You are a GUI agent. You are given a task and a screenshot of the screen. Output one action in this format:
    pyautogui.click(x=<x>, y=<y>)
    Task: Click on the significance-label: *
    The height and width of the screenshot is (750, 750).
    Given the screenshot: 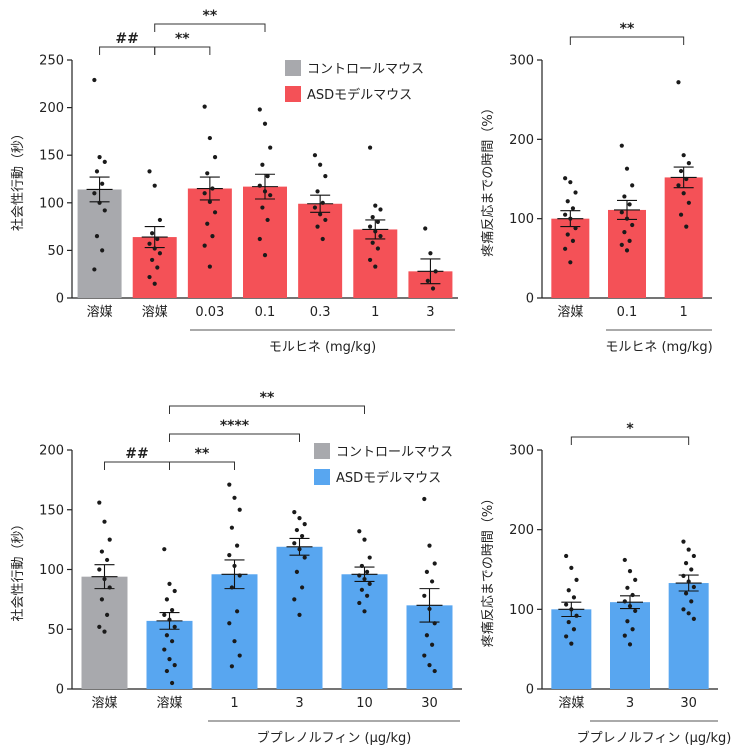 What is the action you would take?
    pyautogui.click(x=630, y=429)
    